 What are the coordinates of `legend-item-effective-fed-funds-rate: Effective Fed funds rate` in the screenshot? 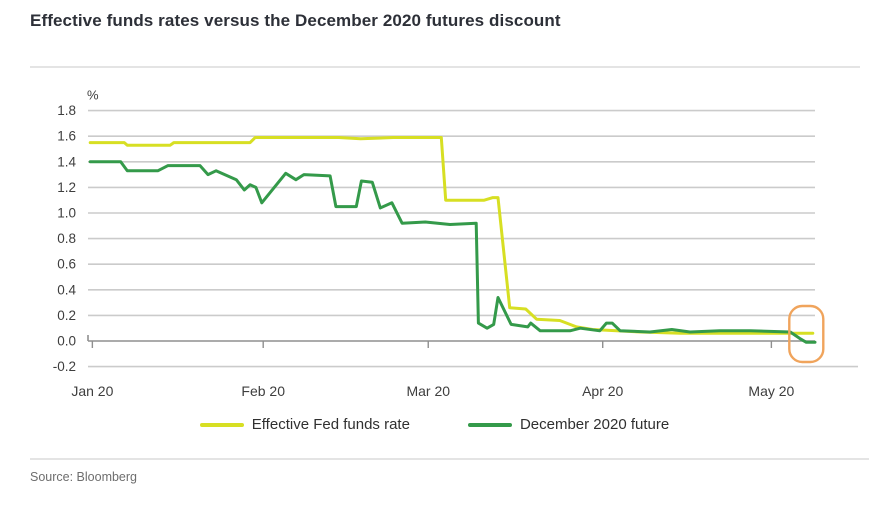 It's located at (304, 424).